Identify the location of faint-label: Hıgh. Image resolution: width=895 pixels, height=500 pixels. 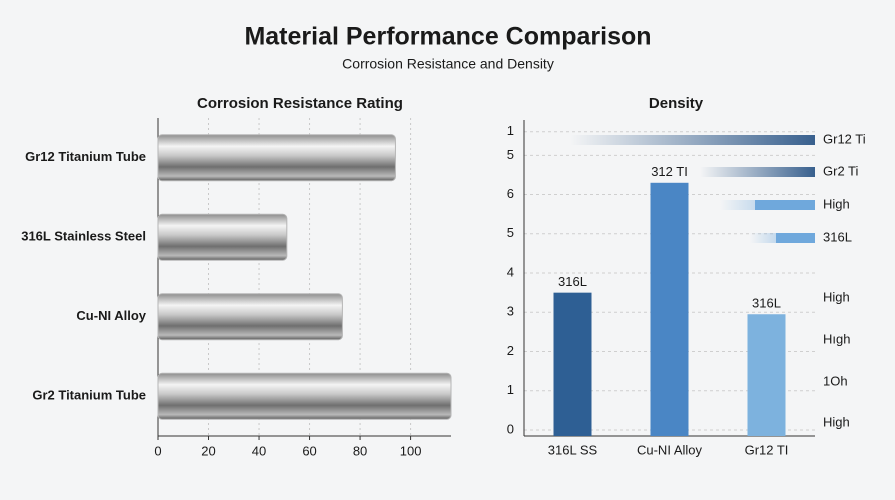
(836, 338).